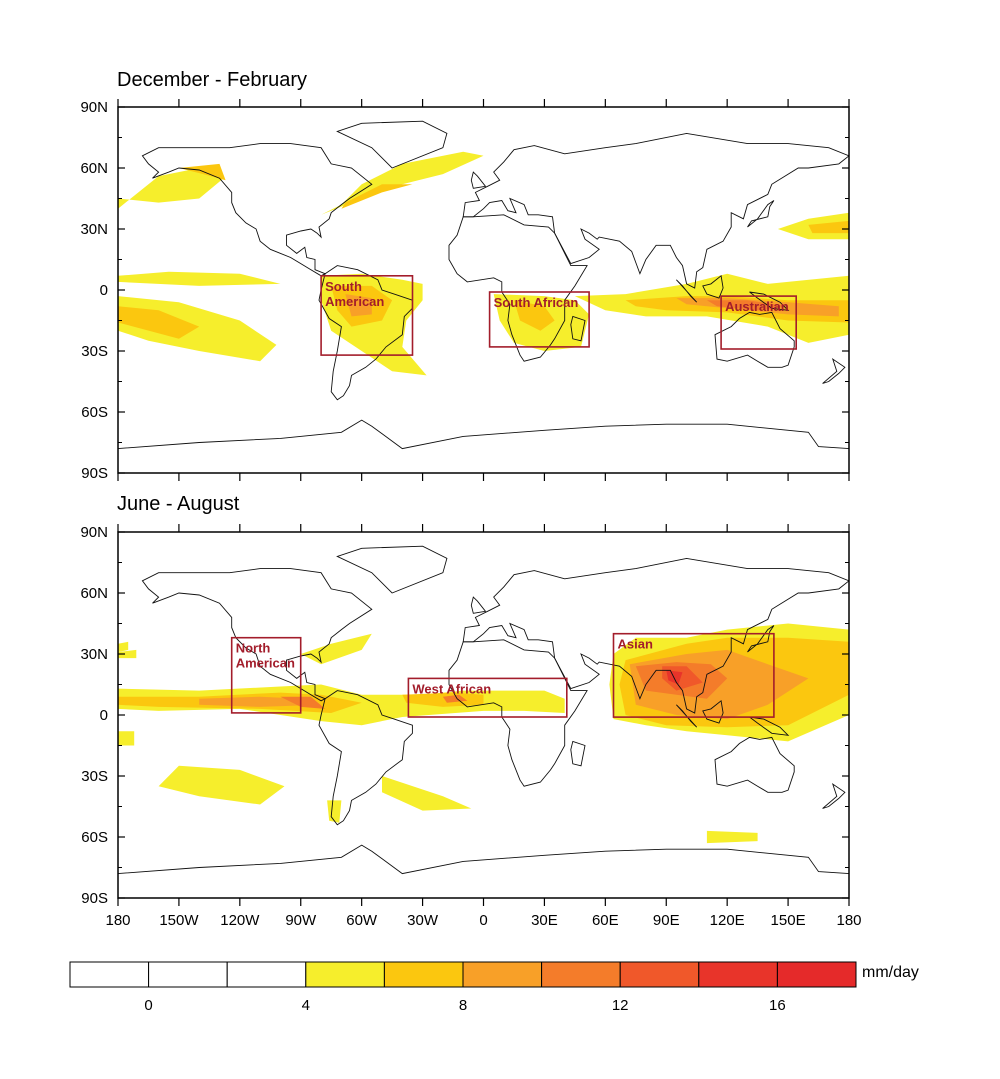  Describe the element at coordinates (727, 920) in the screenshot. I see `lon-tick-label: 120E` at that location.